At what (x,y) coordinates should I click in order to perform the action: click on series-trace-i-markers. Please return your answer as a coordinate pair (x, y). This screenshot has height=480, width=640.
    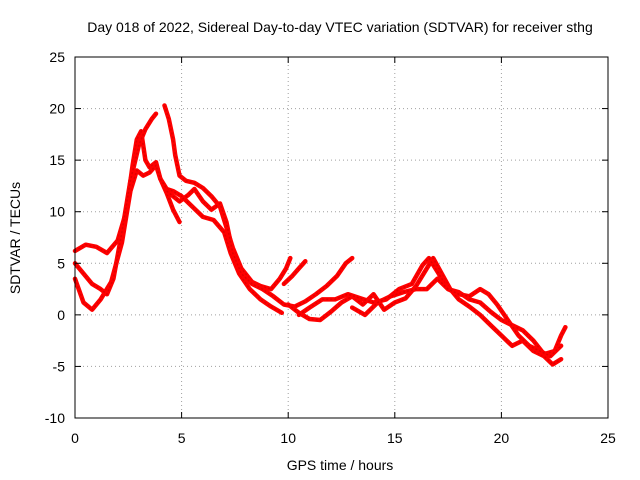
    Looking at the image, I should click on (456, 317).